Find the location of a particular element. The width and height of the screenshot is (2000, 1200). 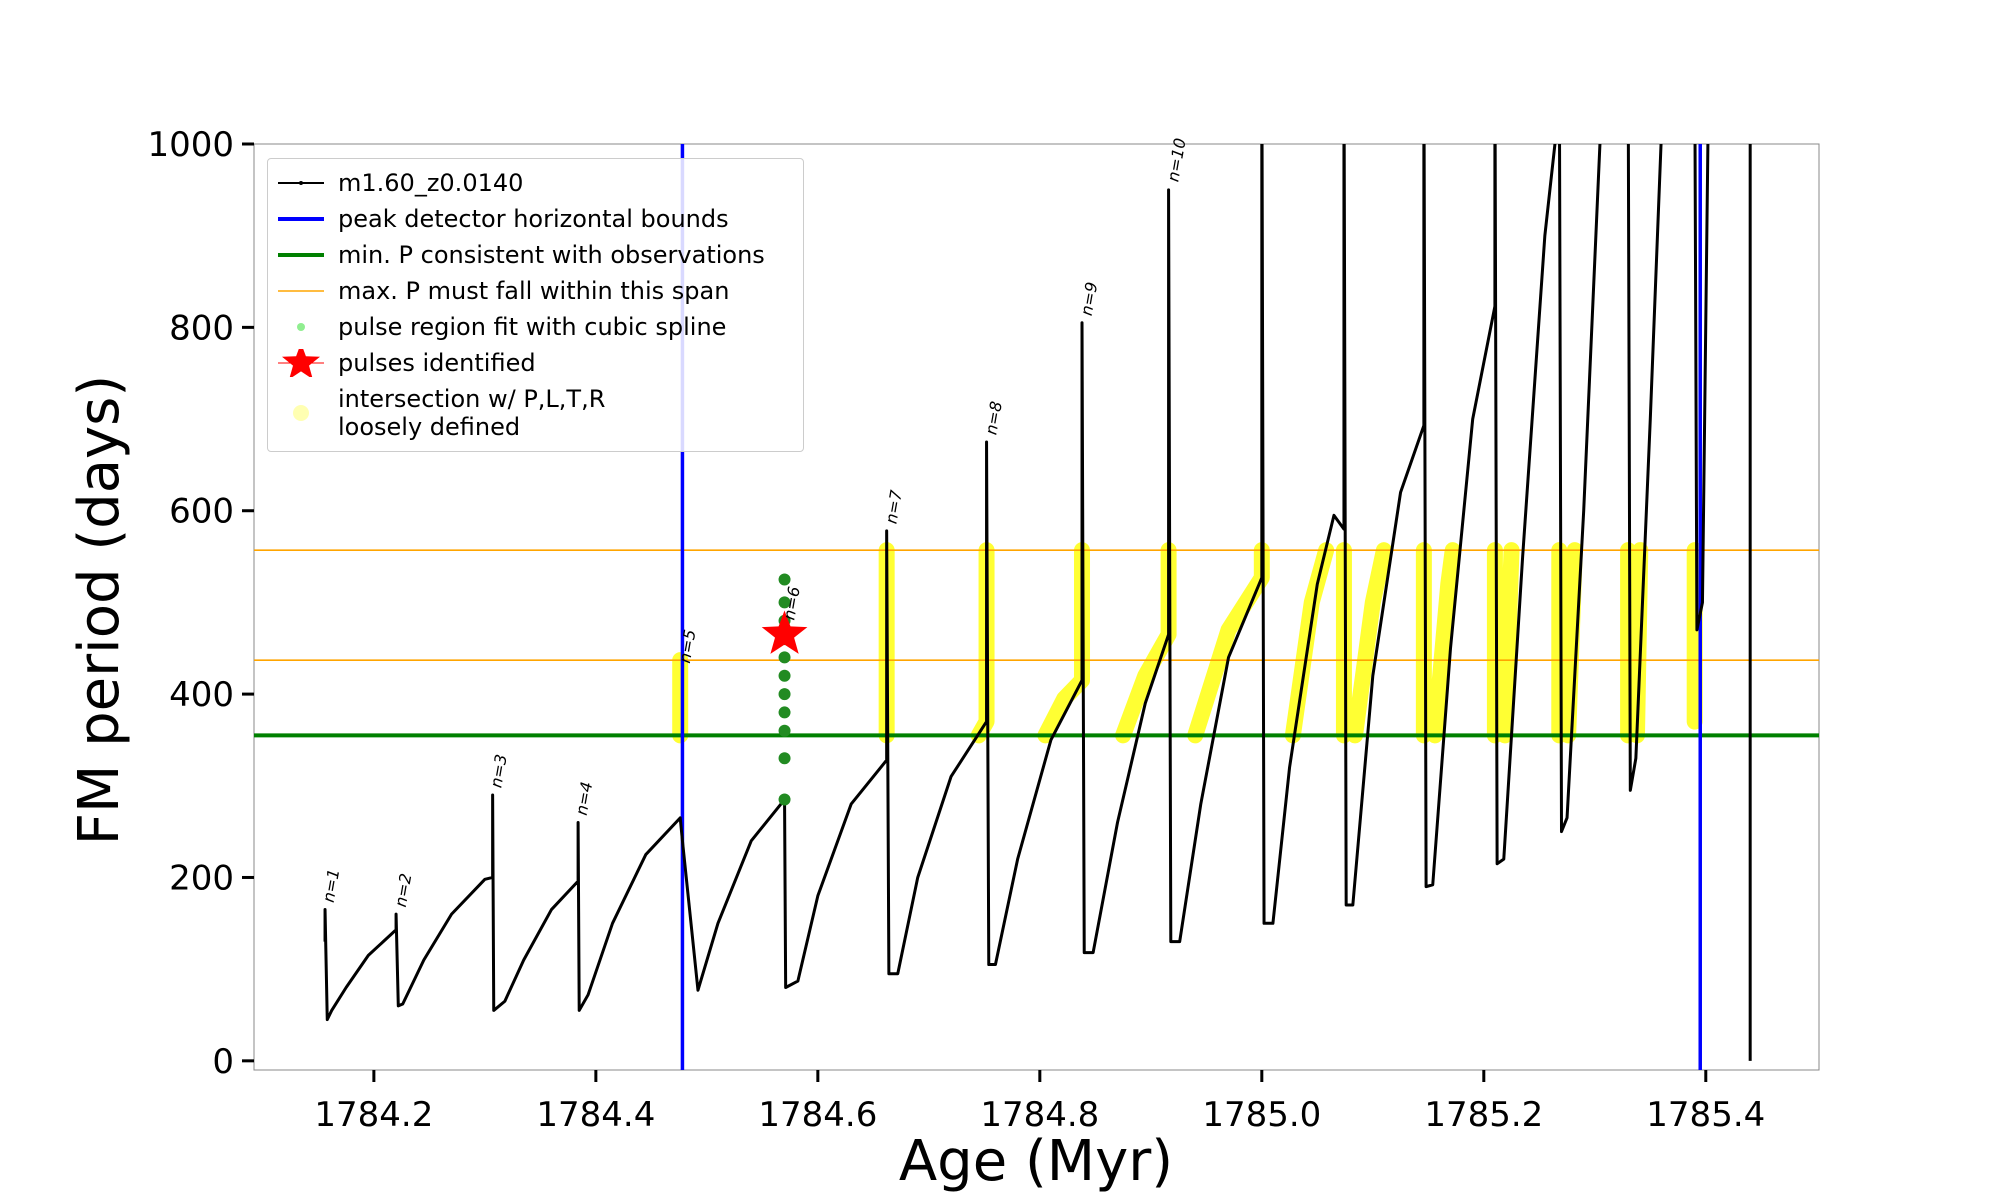

pulse-annotation: n=6 is located at coordinates (791, 603).